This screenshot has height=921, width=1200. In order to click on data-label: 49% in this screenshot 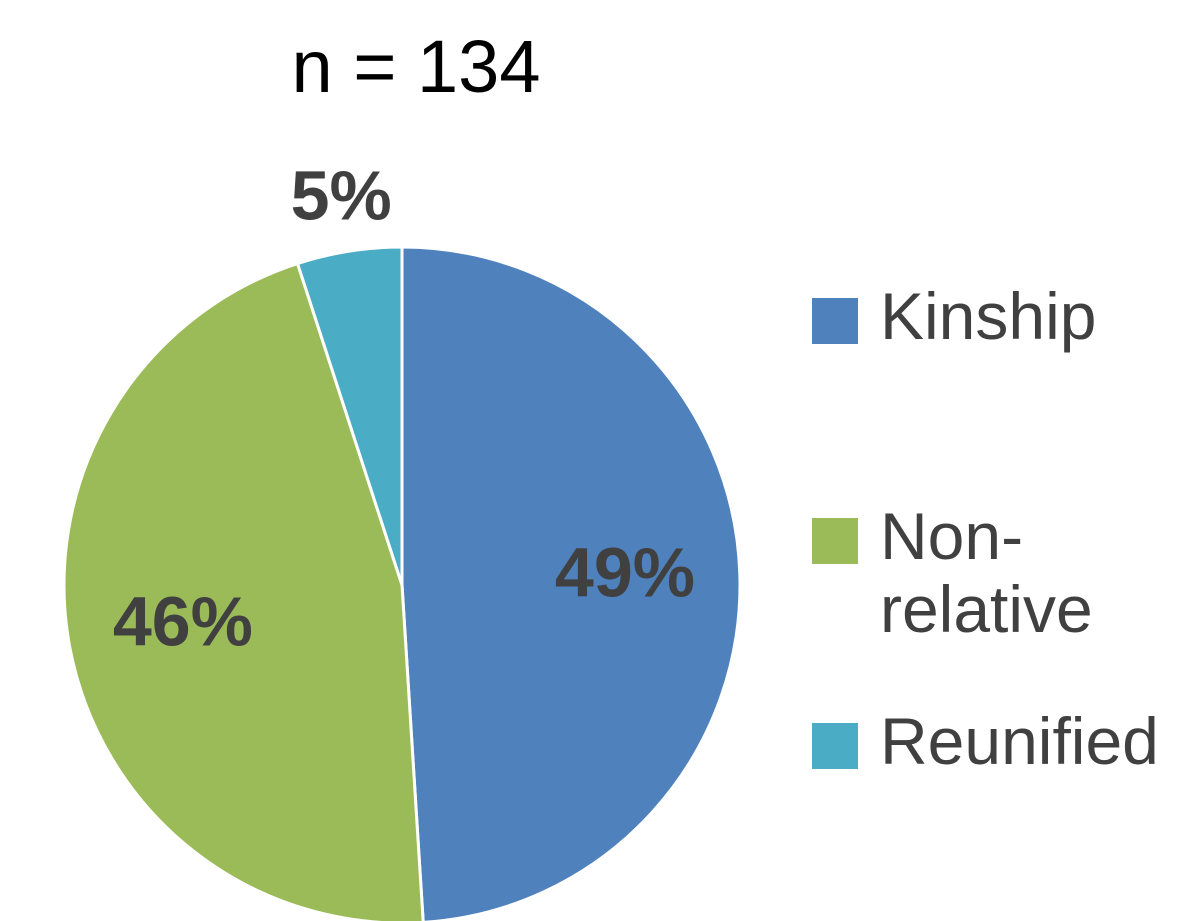, I will do `click(625, 572)`.